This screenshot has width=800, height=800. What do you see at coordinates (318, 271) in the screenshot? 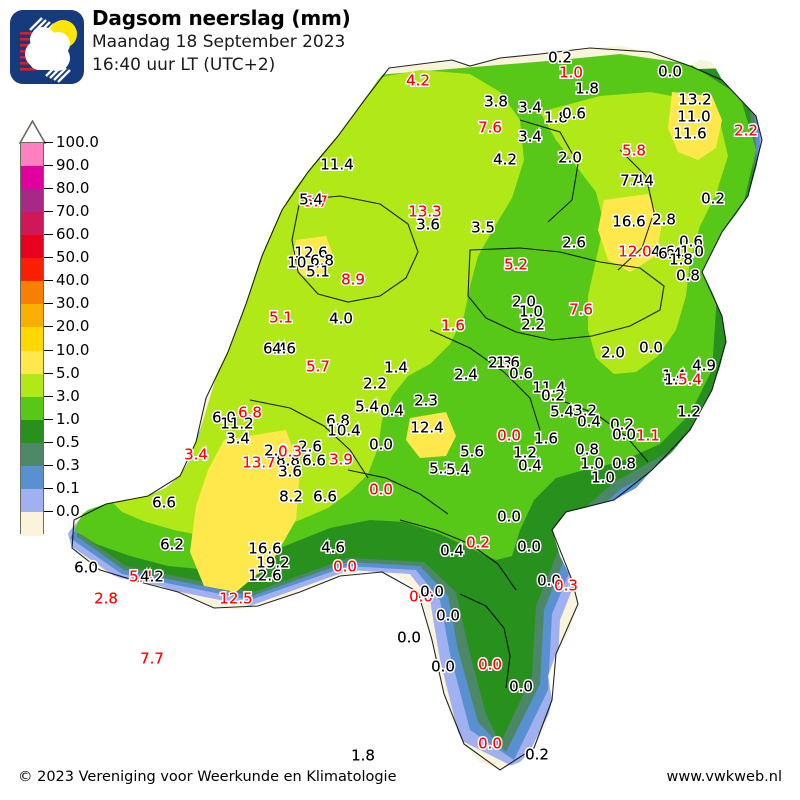
I see `map-value-label: 5.1 5.1` at bounding box center [318, 271].